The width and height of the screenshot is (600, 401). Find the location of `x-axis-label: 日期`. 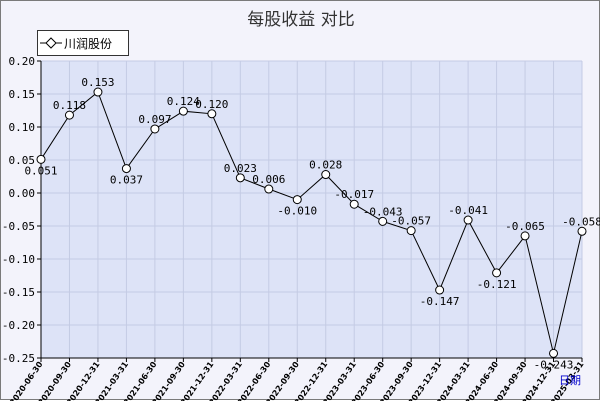

x-axis-label: 日期 is located at coordinates (570, 380).